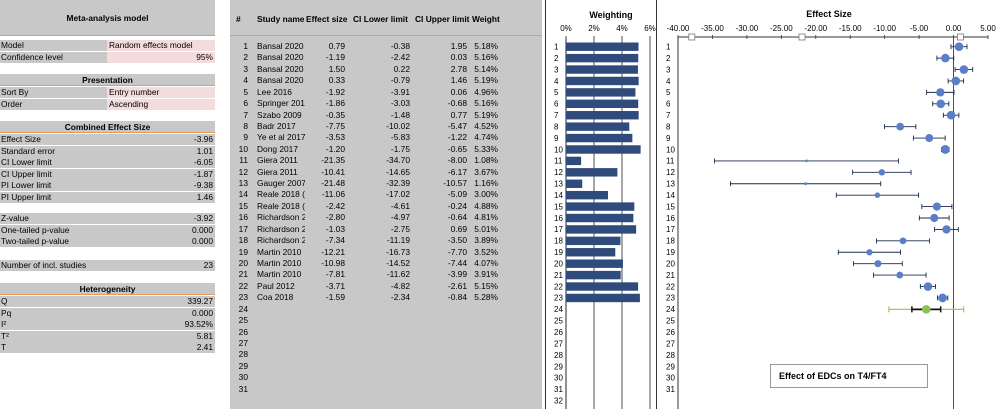 The height and width of the screenshot is (409, 1000). I want to click on table-row: 13 Gauger 2007 -21.48 -32.39 -10.57 1.16%, so click(386, 183).